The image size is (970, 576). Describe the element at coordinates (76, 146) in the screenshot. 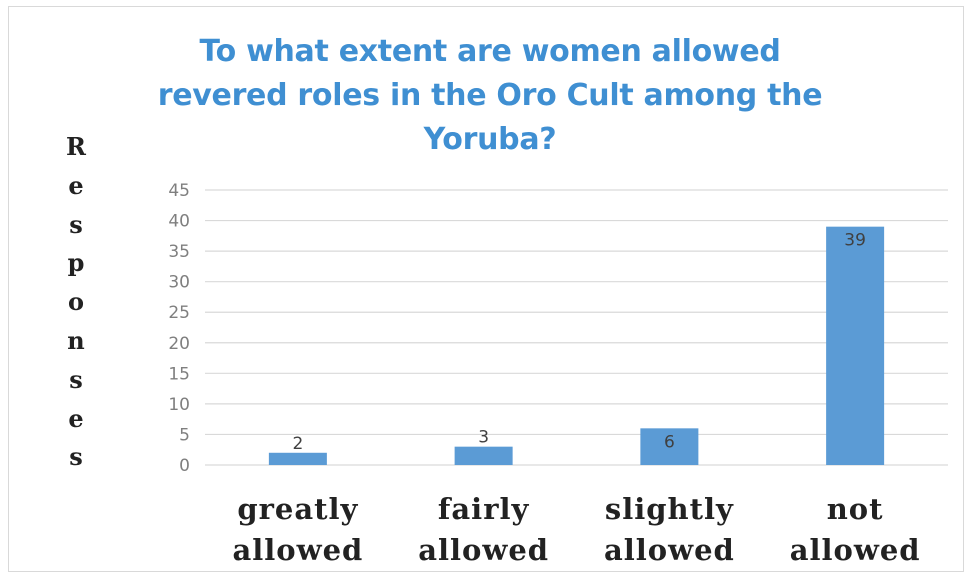

I see `y-axis-label-letter: R` at that location.